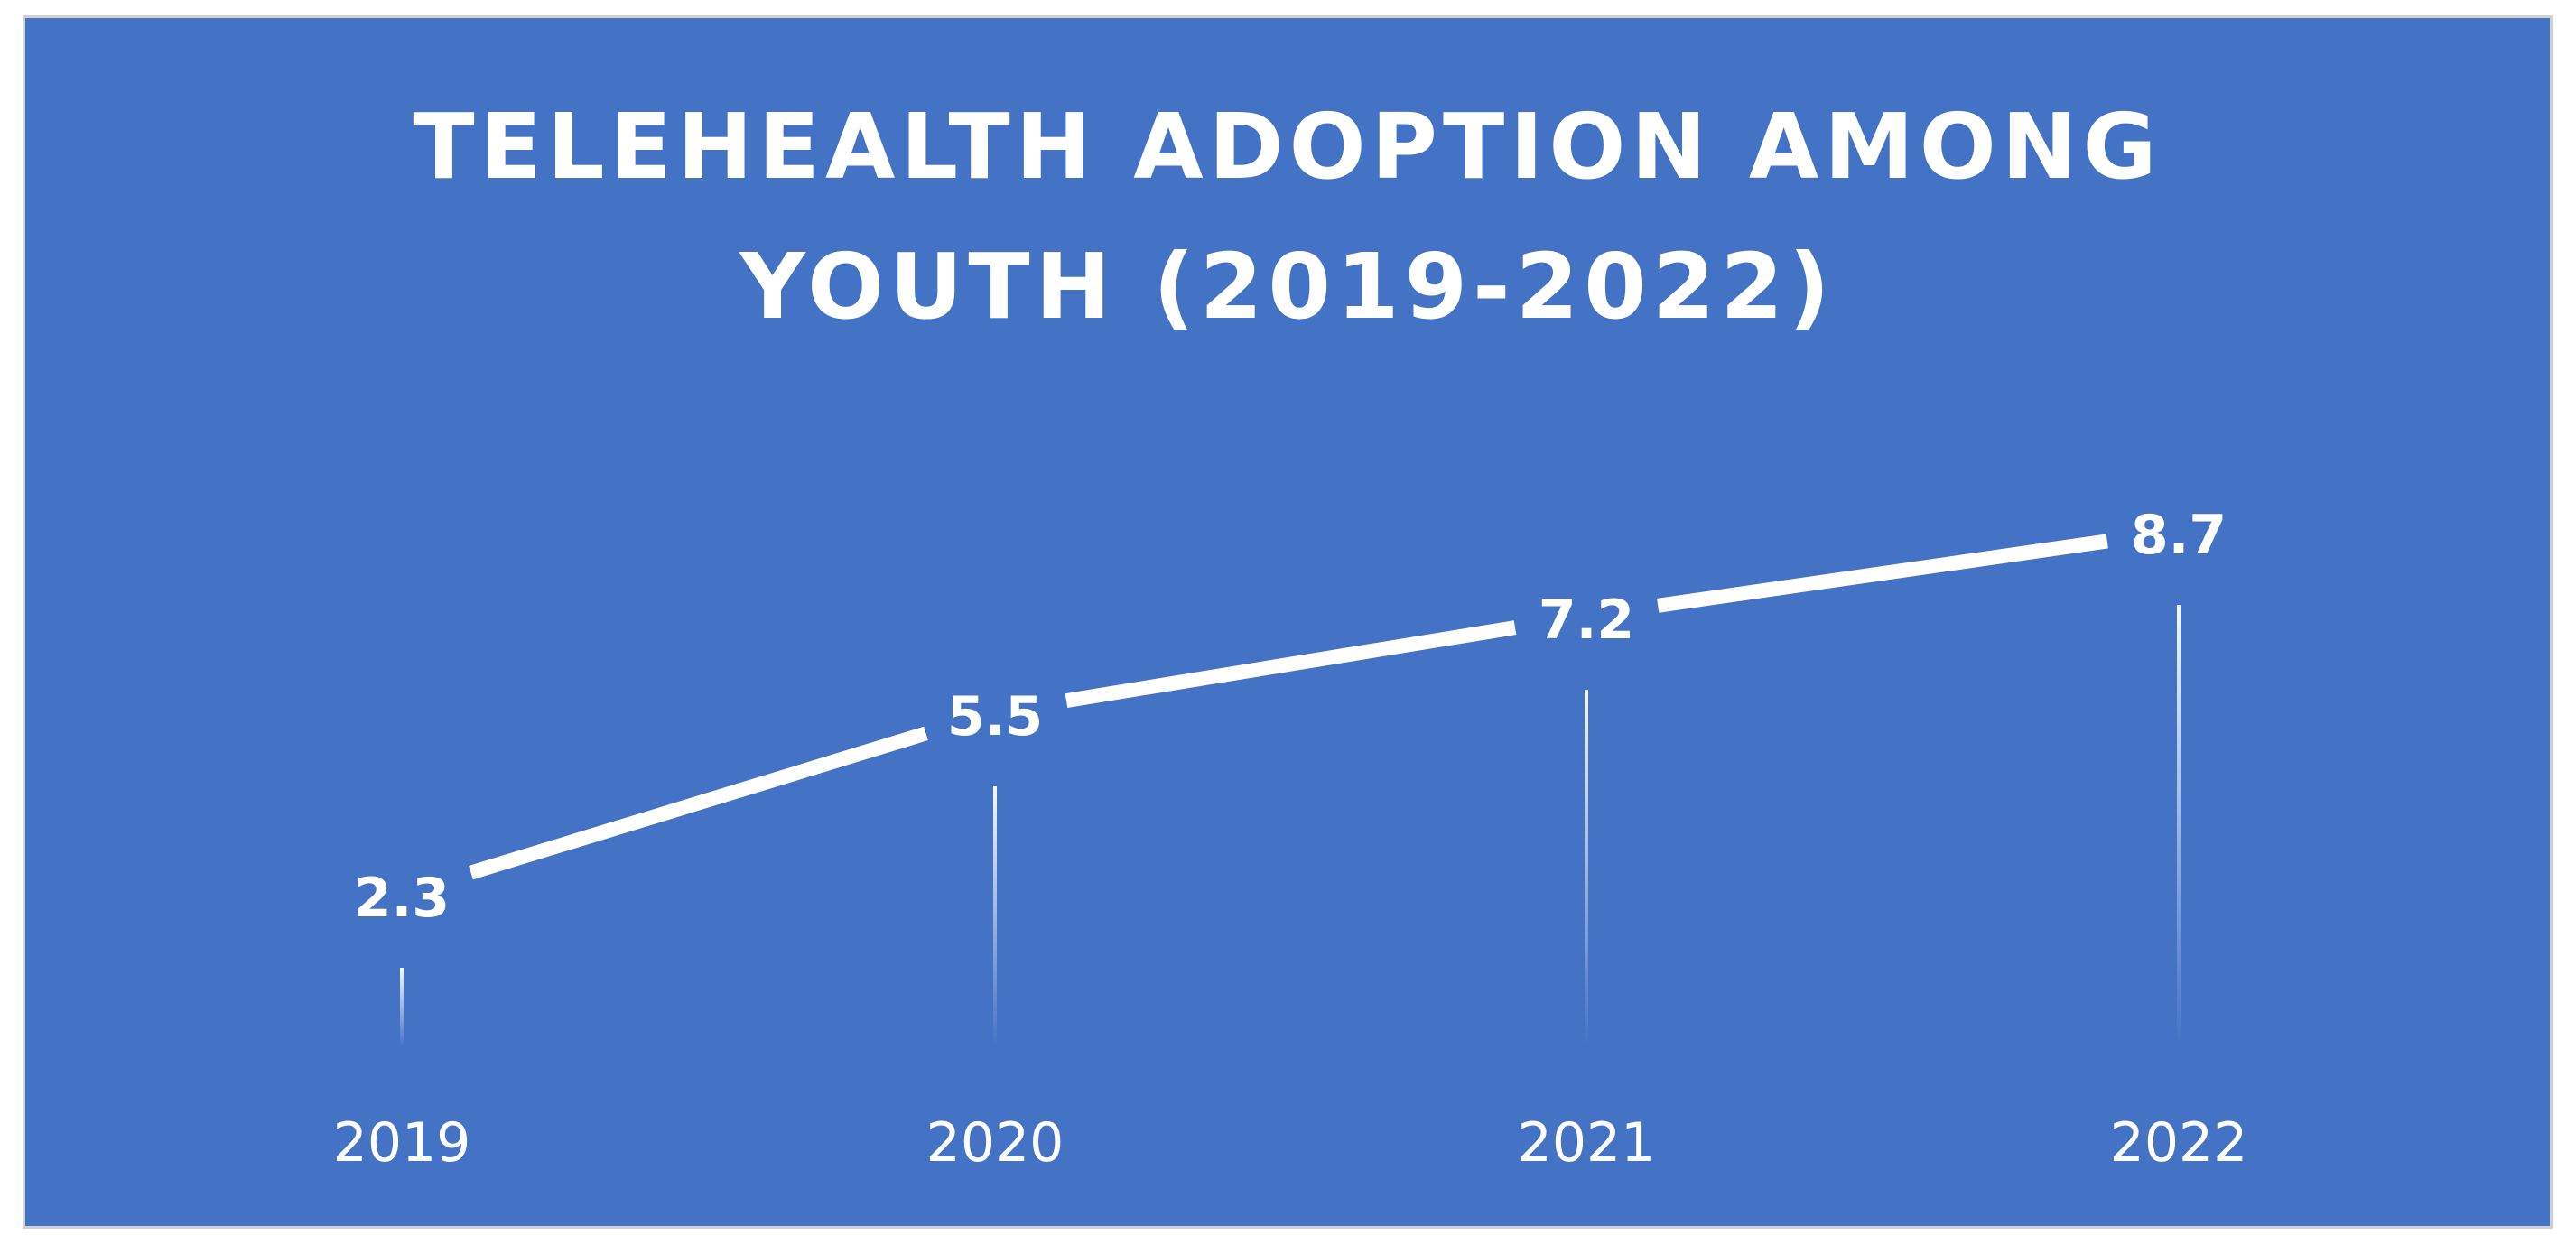 This screenshot has width=2576, height=1254. Describe the element at coordinates (402, 1143) in the screenshot. I see `x-tick-label-2019: 2019` at that location.